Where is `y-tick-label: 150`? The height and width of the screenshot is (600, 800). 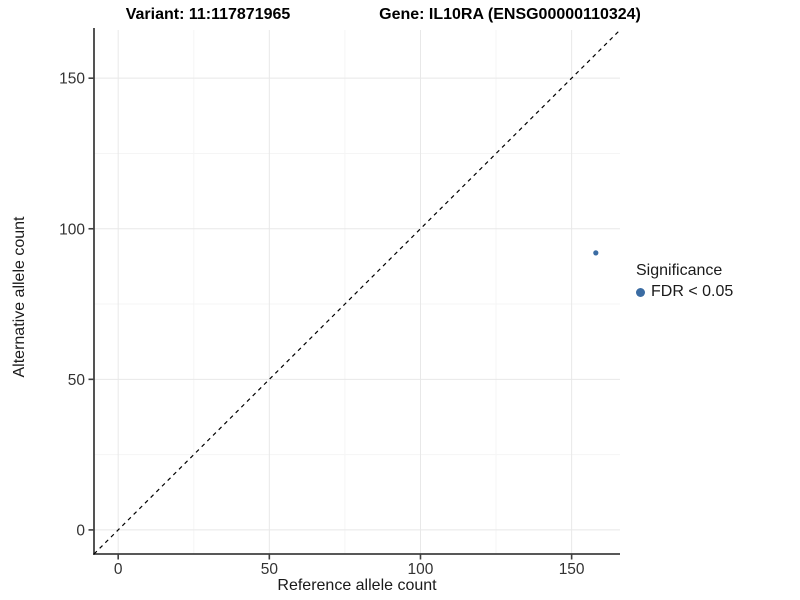 y-tick-label: 150 is located at coordinates (72, 79).